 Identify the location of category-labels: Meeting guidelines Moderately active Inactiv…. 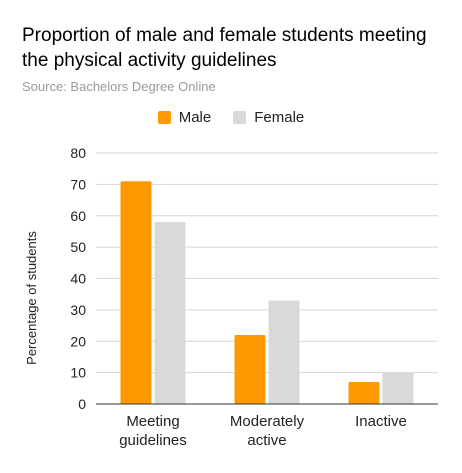
(263, 431).